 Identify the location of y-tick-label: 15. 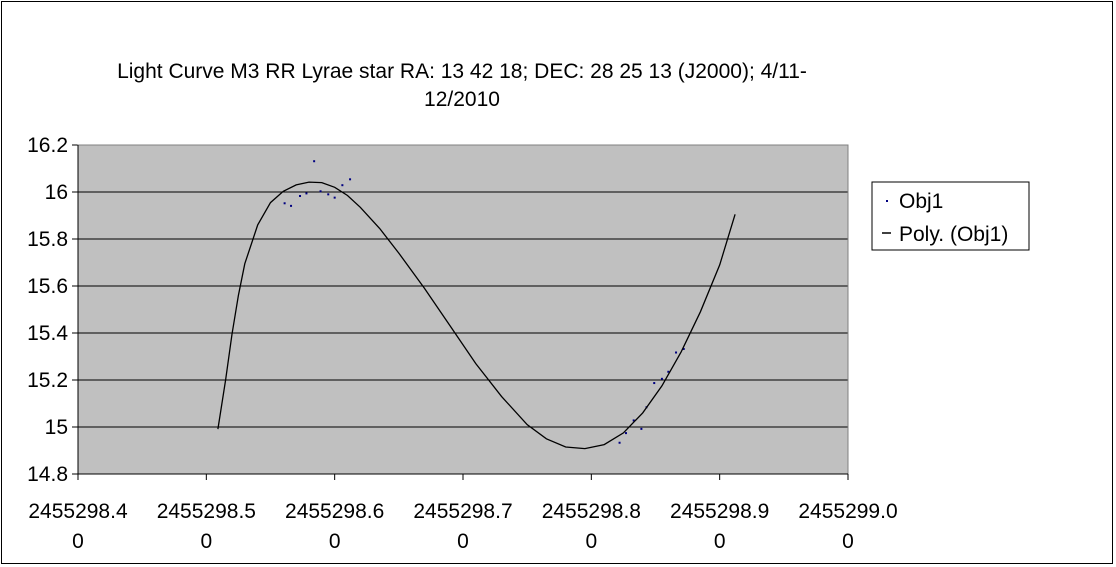
(56, 427).